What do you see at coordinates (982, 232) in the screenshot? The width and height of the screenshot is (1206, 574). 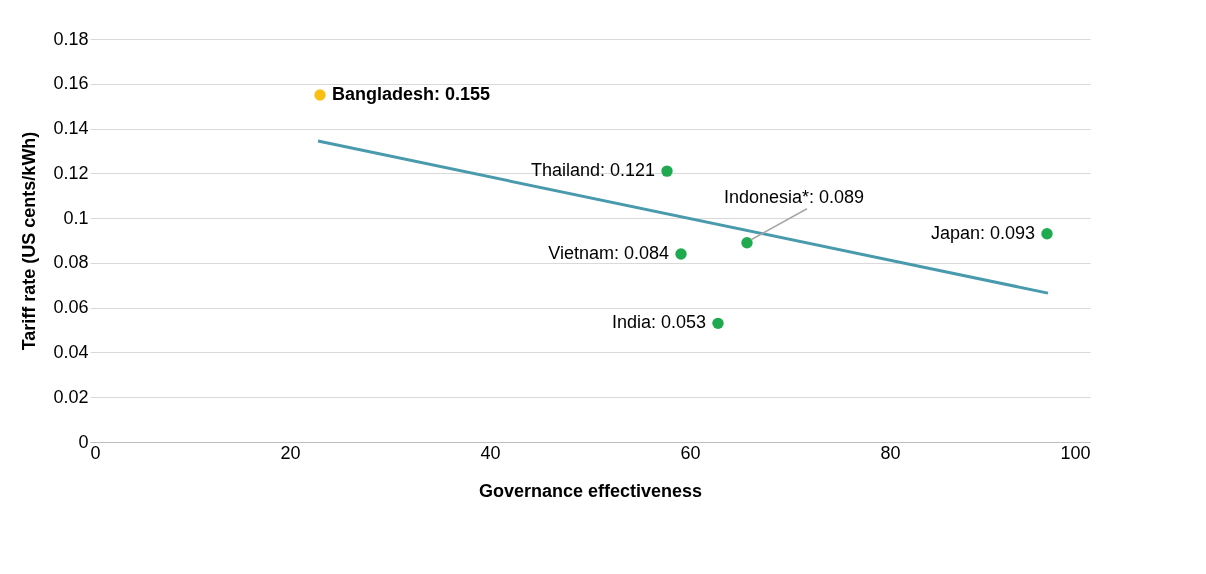 I see `annotation: Japan: 0.093` at bounding box center [982, 232].